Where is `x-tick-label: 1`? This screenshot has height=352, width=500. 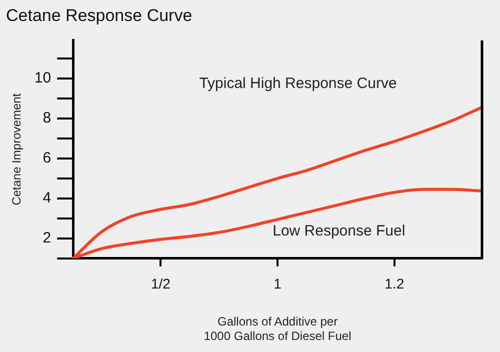
x-tick-label: 1 is located at coordinates (278, 284).